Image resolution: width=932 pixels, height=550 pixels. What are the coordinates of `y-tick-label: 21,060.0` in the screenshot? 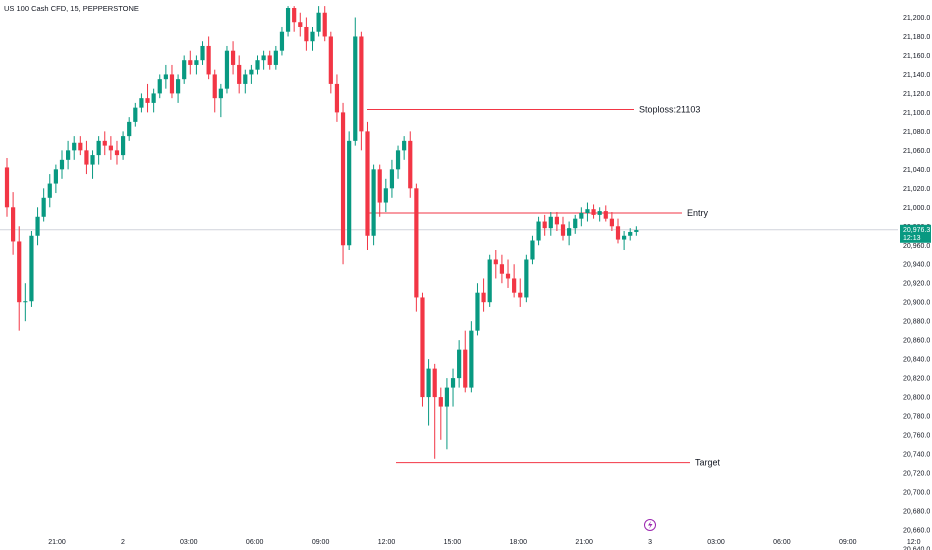 It's located at (916, 151).